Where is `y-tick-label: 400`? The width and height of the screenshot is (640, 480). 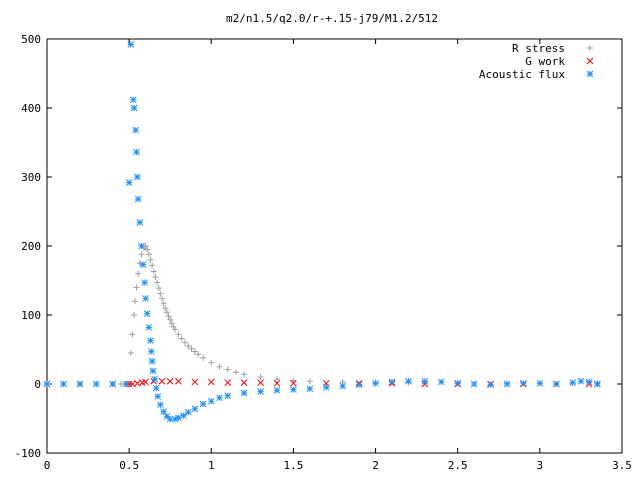 y-tick-label: 400 is located at coordinates (31, 108).